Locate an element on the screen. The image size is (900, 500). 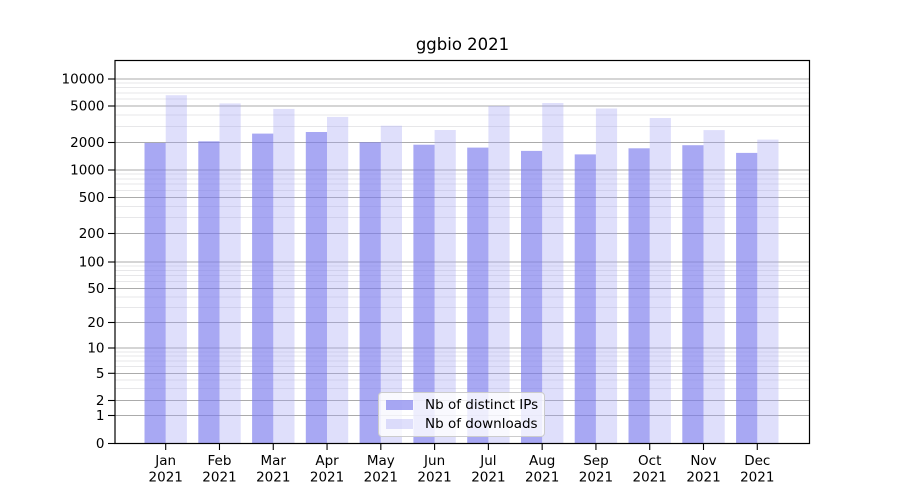
y-tick-label: 2 is located at coordinates (100, 401).